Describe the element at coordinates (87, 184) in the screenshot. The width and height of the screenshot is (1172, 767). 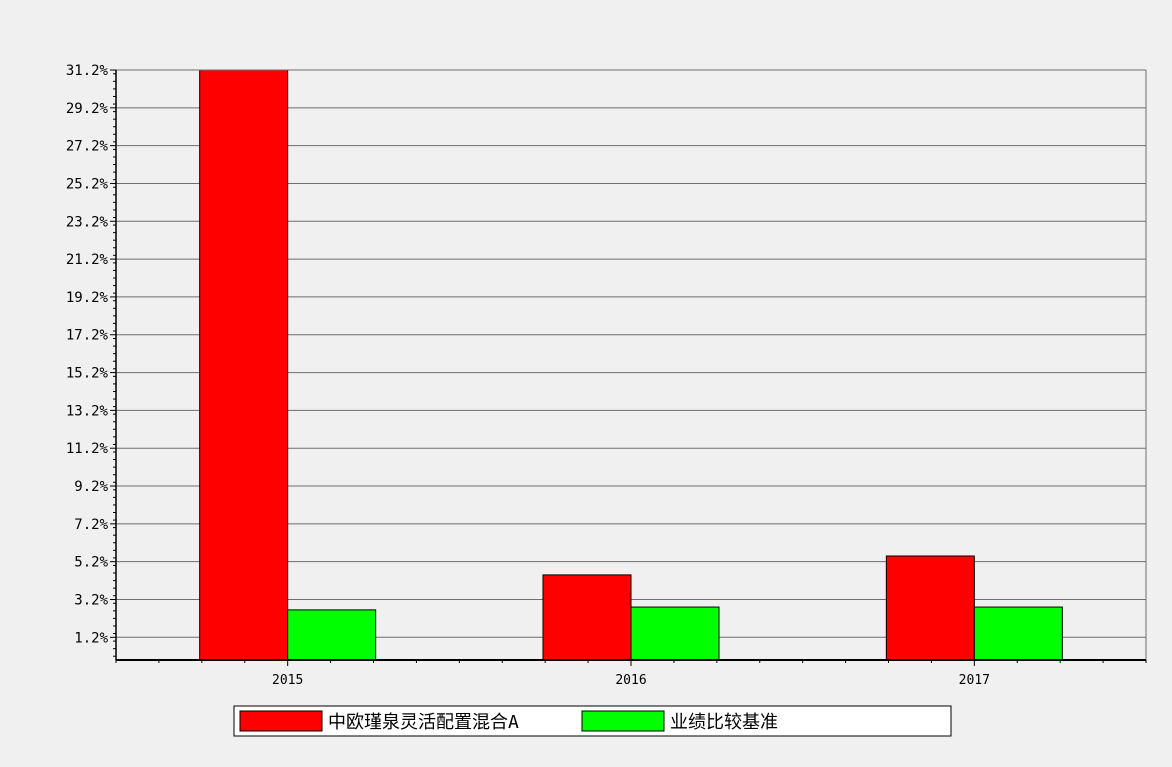
I see `y-tick-label: 25.2%` at that location.